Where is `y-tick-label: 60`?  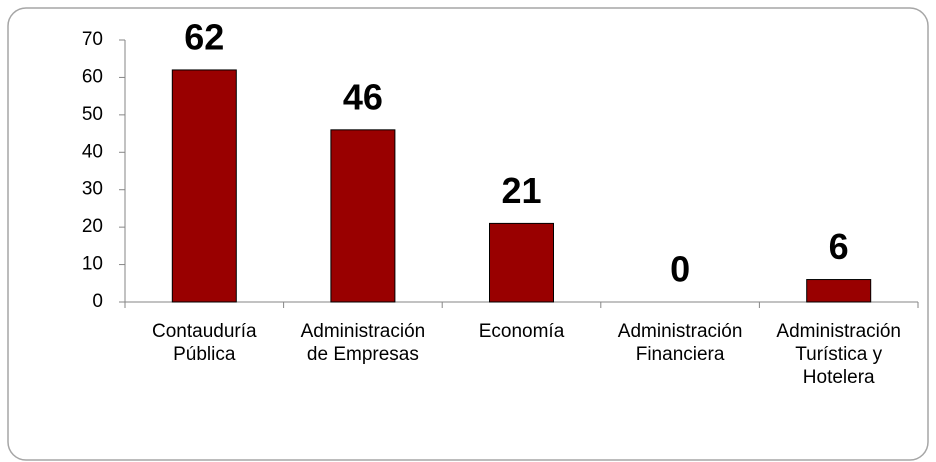 y-tick-label: 60 is located at coordinates (92, 76).